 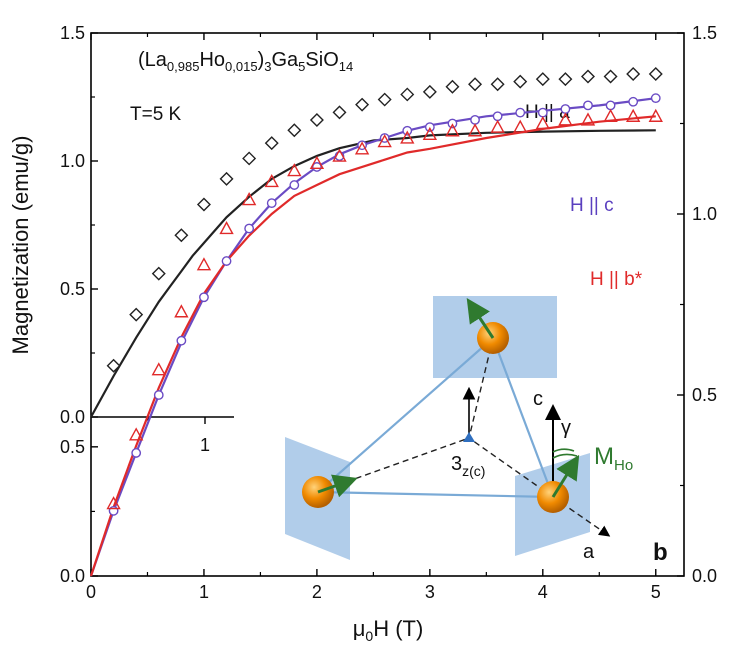 I want to click on spin-top-arrow, so click(x=480, y=318).